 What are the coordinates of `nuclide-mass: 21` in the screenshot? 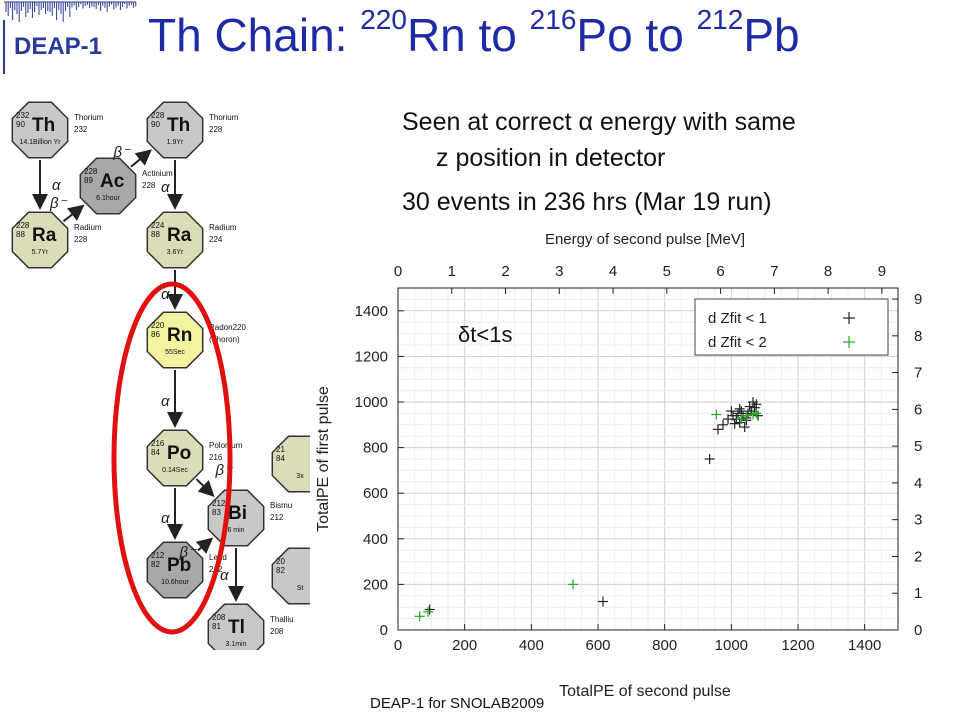 It's located at (280, 449).